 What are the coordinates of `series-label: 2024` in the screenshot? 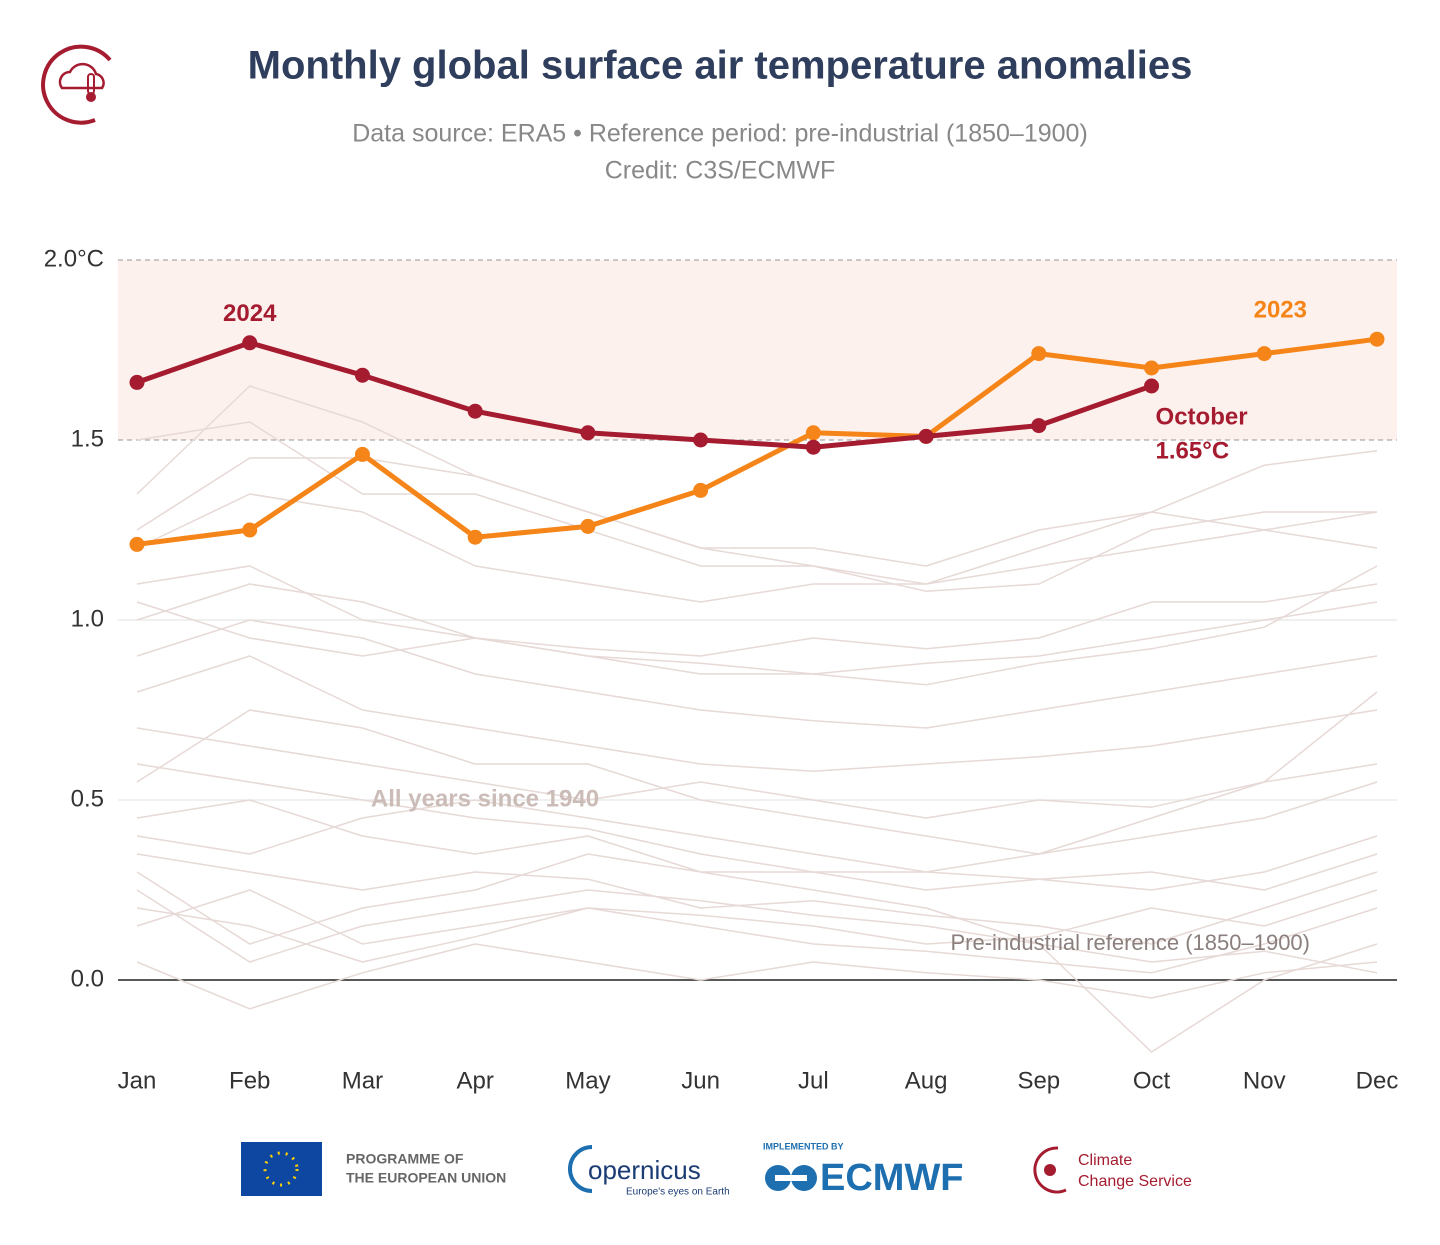 It's located at (250, 313).